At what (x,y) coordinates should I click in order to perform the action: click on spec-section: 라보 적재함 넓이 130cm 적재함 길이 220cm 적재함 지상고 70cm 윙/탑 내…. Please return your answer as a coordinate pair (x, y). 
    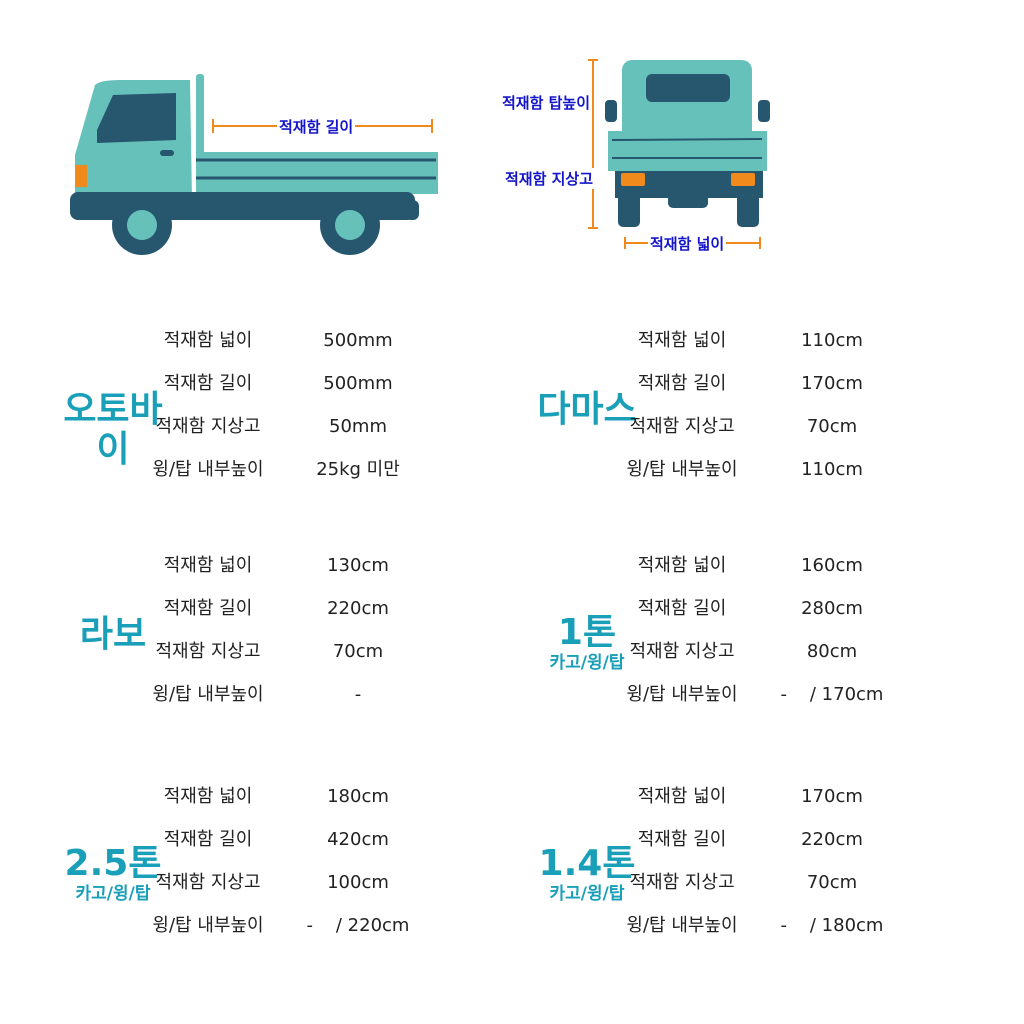
    Looking at the image, I should click on (288, 641).